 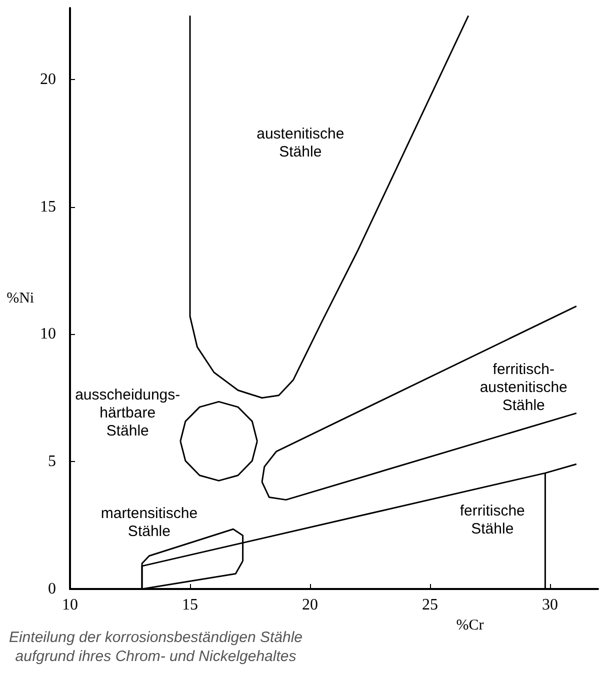 What do you see at coordinates (430, 605) in the screenshot?
I see `x-tick-label: 25` at bounding box center [430, 605].